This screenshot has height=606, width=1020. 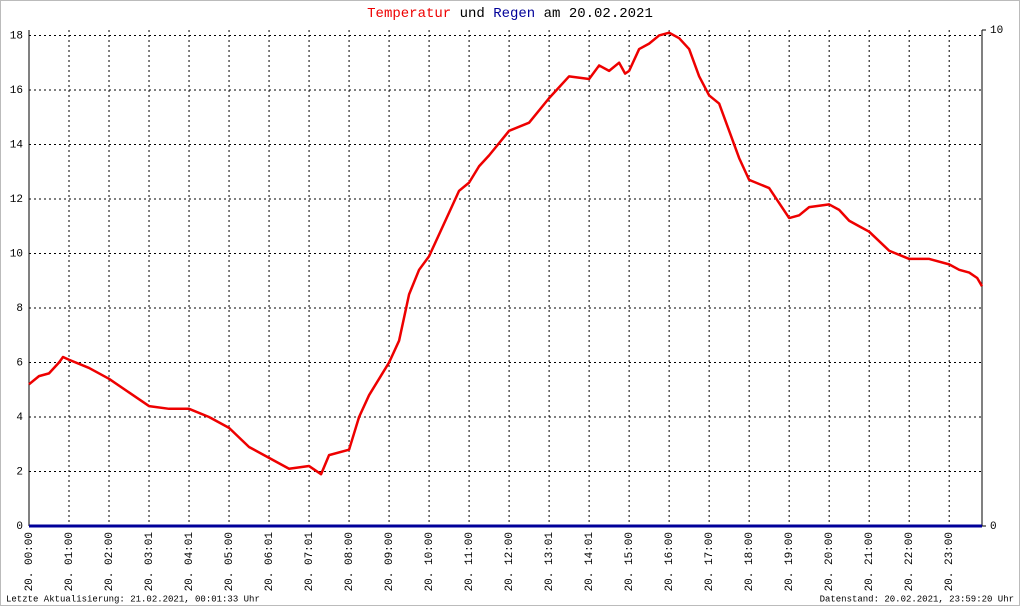 I want to click on y-tick-label: 10, so click(x=16, y=254).